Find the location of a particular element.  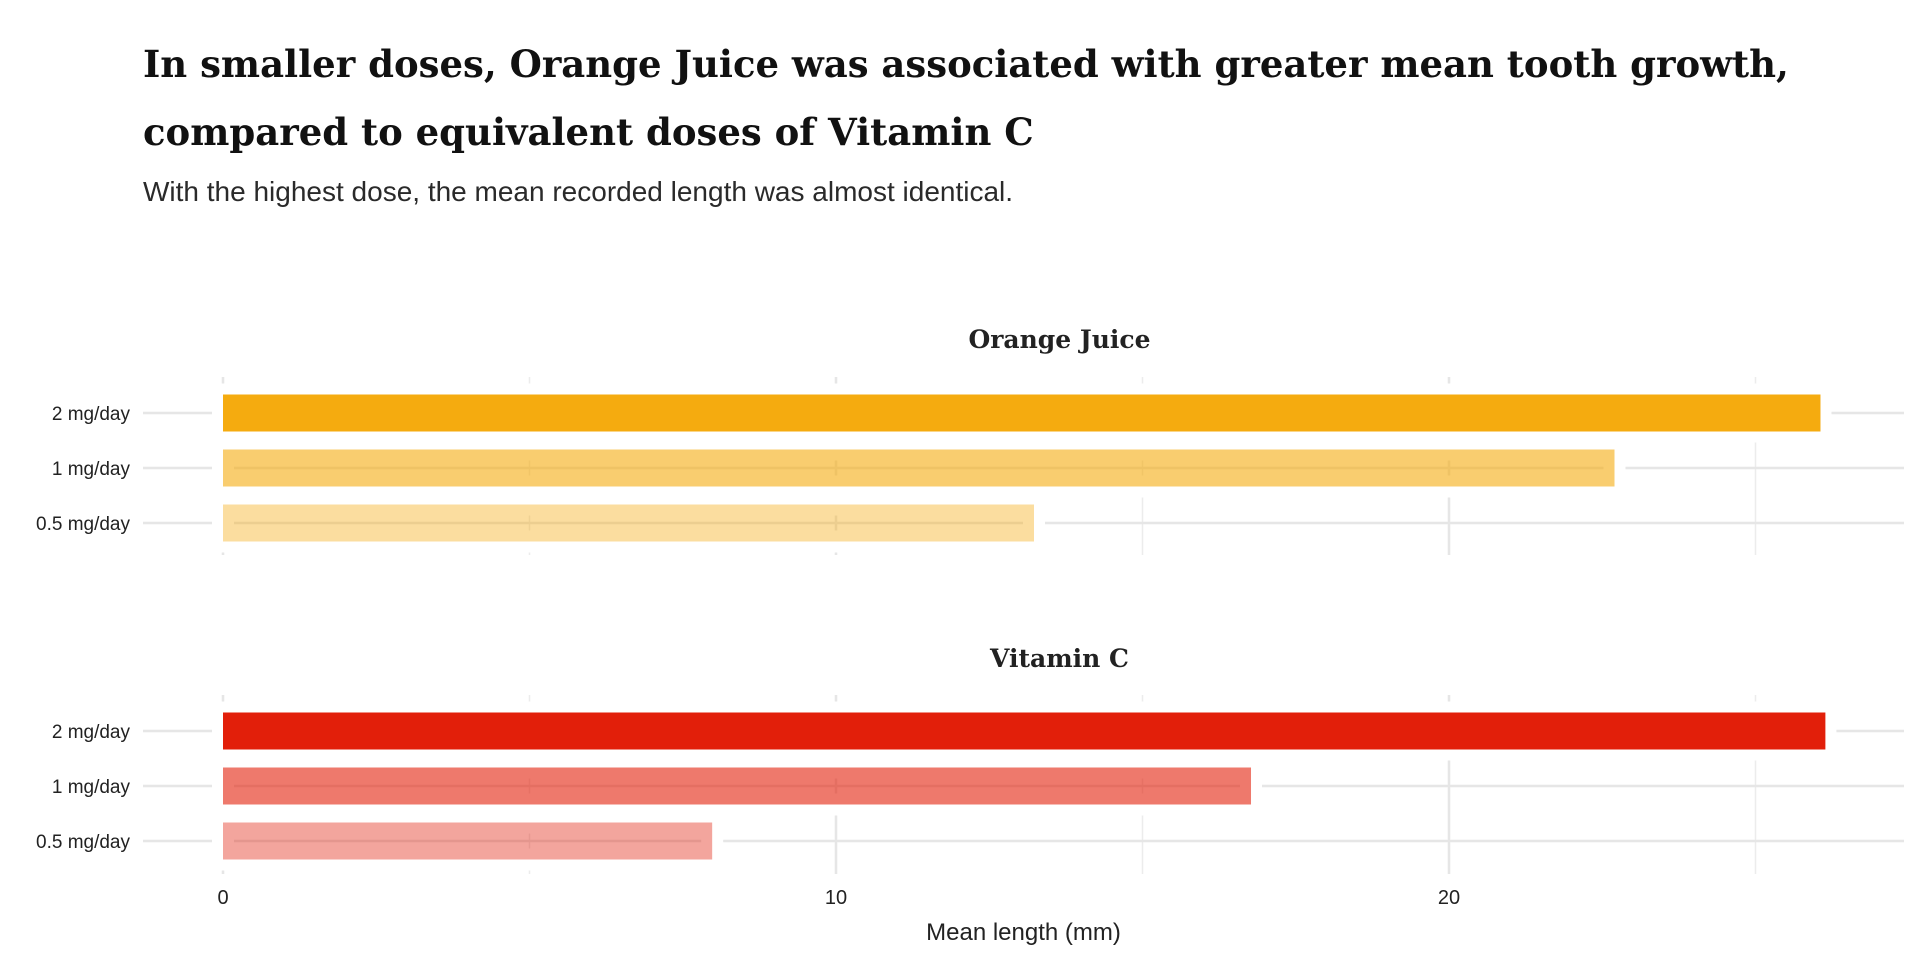

x-tick-label: 0 is located at coordinates (222, 898).